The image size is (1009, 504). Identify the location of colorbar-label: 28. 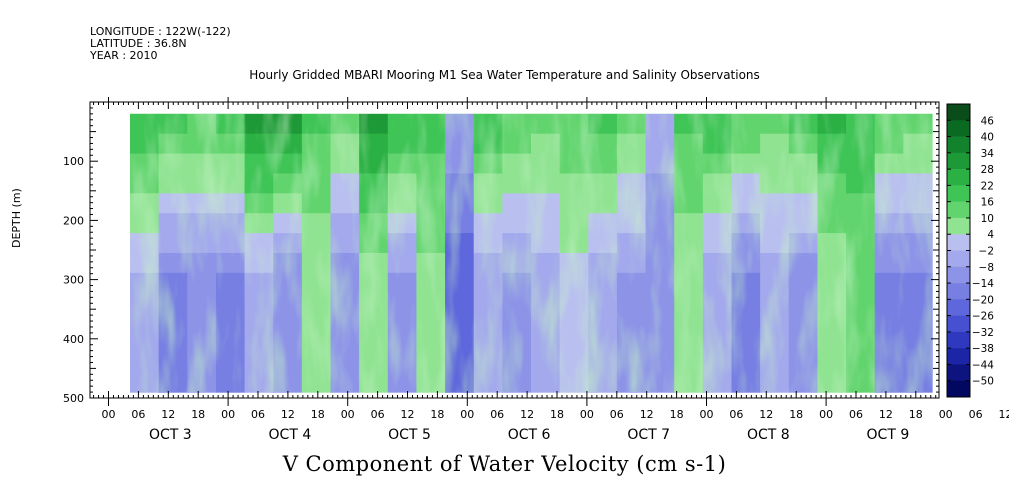
(987, 170).